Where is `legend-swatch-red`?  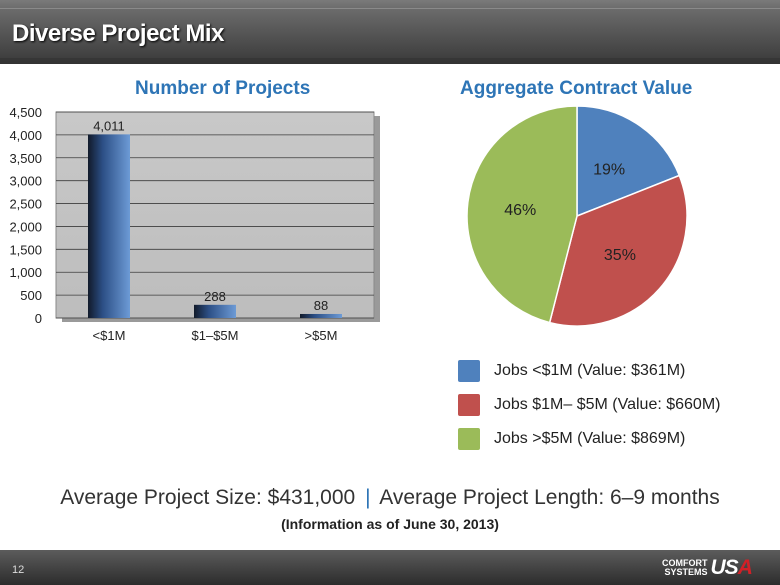 legend-swatch-red is located at coordinates (469, 405).